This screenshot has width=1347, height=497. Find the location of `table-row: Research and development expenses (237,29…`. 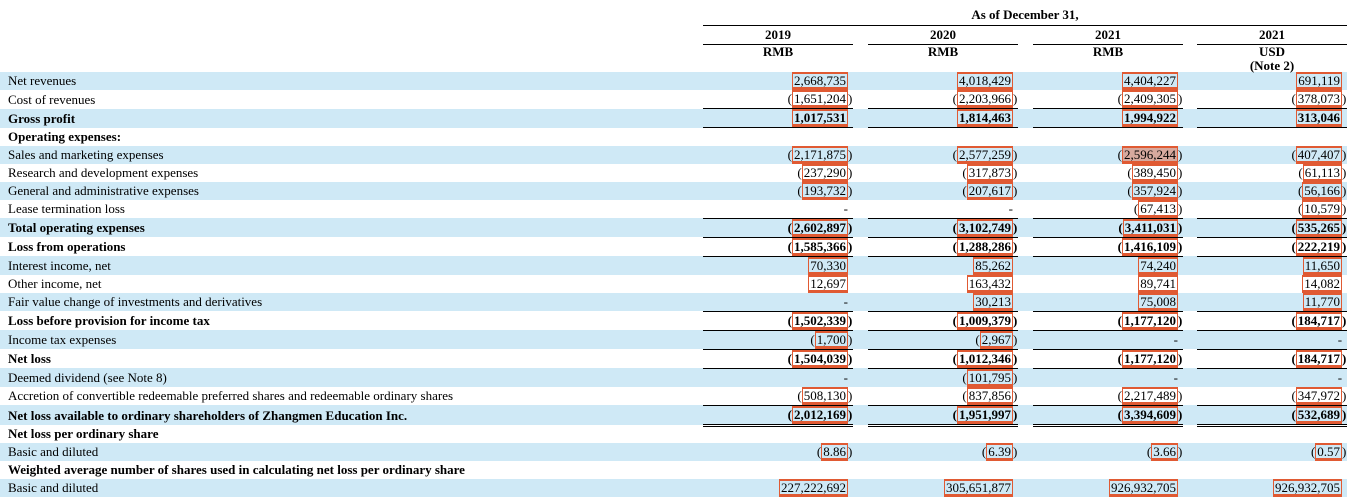

table-row: Research and development expenses (237,29… is located at coordinates (673, 172).